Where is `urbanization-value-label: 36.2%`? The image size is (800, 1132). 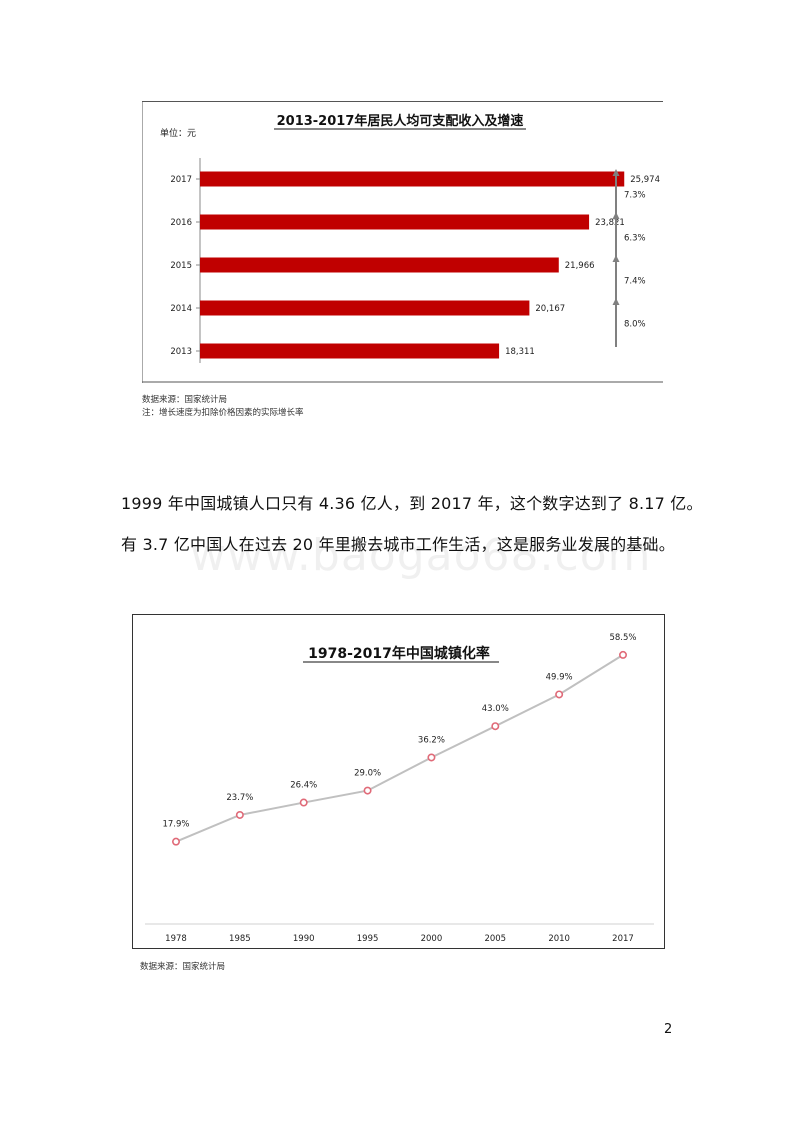
urbanization-value-label: 36.2% is located at coordinates (431, 740).